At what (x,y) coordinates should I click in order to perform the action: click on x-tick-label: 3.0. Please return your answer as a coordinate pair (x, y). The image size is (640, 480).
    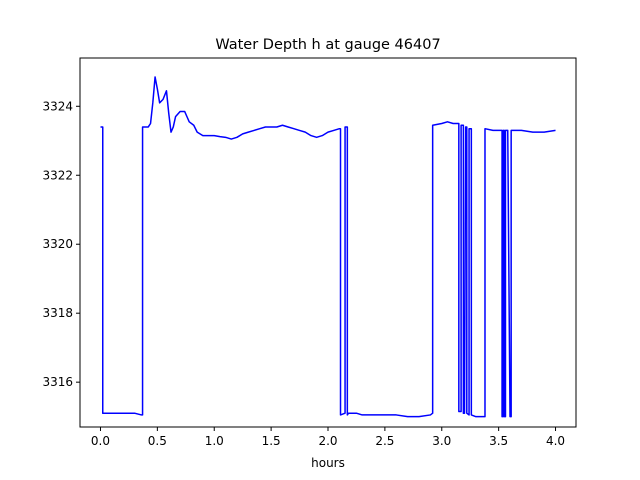
    Looking at the image, I should click on (441, 441).